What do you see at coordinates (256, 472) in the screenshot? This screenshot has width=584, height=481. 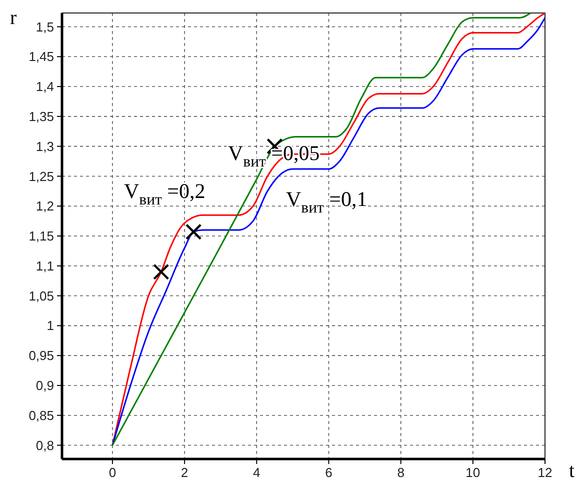 I see `x-tick-label: 4` at bounding box center [256, 472].